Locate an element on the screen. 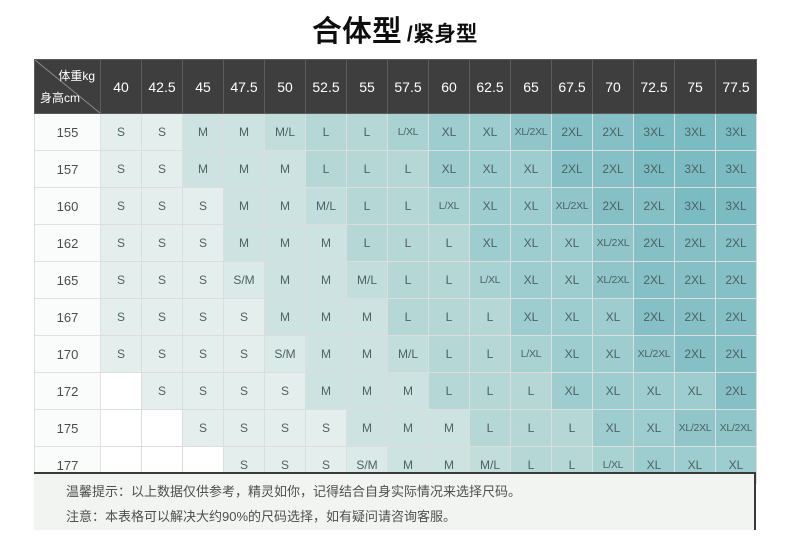 The height and width of the screenshot is (548, 790). table-row: 162 S S S M M M L L L XL XL XL XL/2XL 2XL 2XL 2XL is located at coordinates (395, 243).